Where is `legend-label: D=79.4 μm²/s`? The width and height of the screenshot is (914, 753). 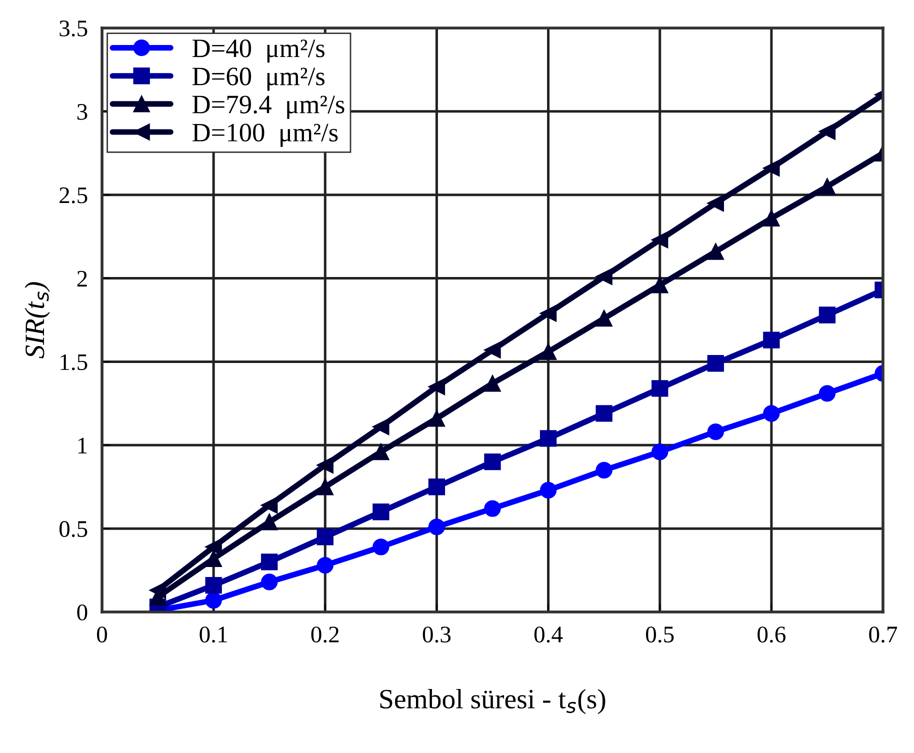
legend-label: D=79.4 μm²/s is located at coordinates (268, 107).